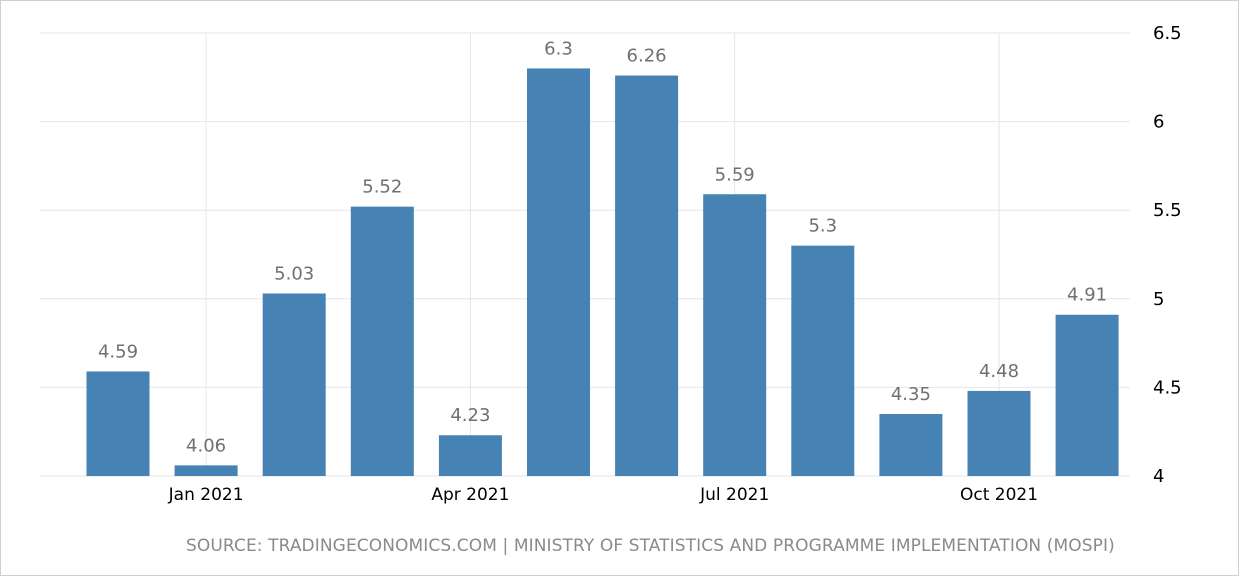 This screenshot has width=1240, height=578. What do you see at coordinates (382, 187) in the screenshot?
I see `bar-value-label: 5.52` at bounding box center [382, 187].